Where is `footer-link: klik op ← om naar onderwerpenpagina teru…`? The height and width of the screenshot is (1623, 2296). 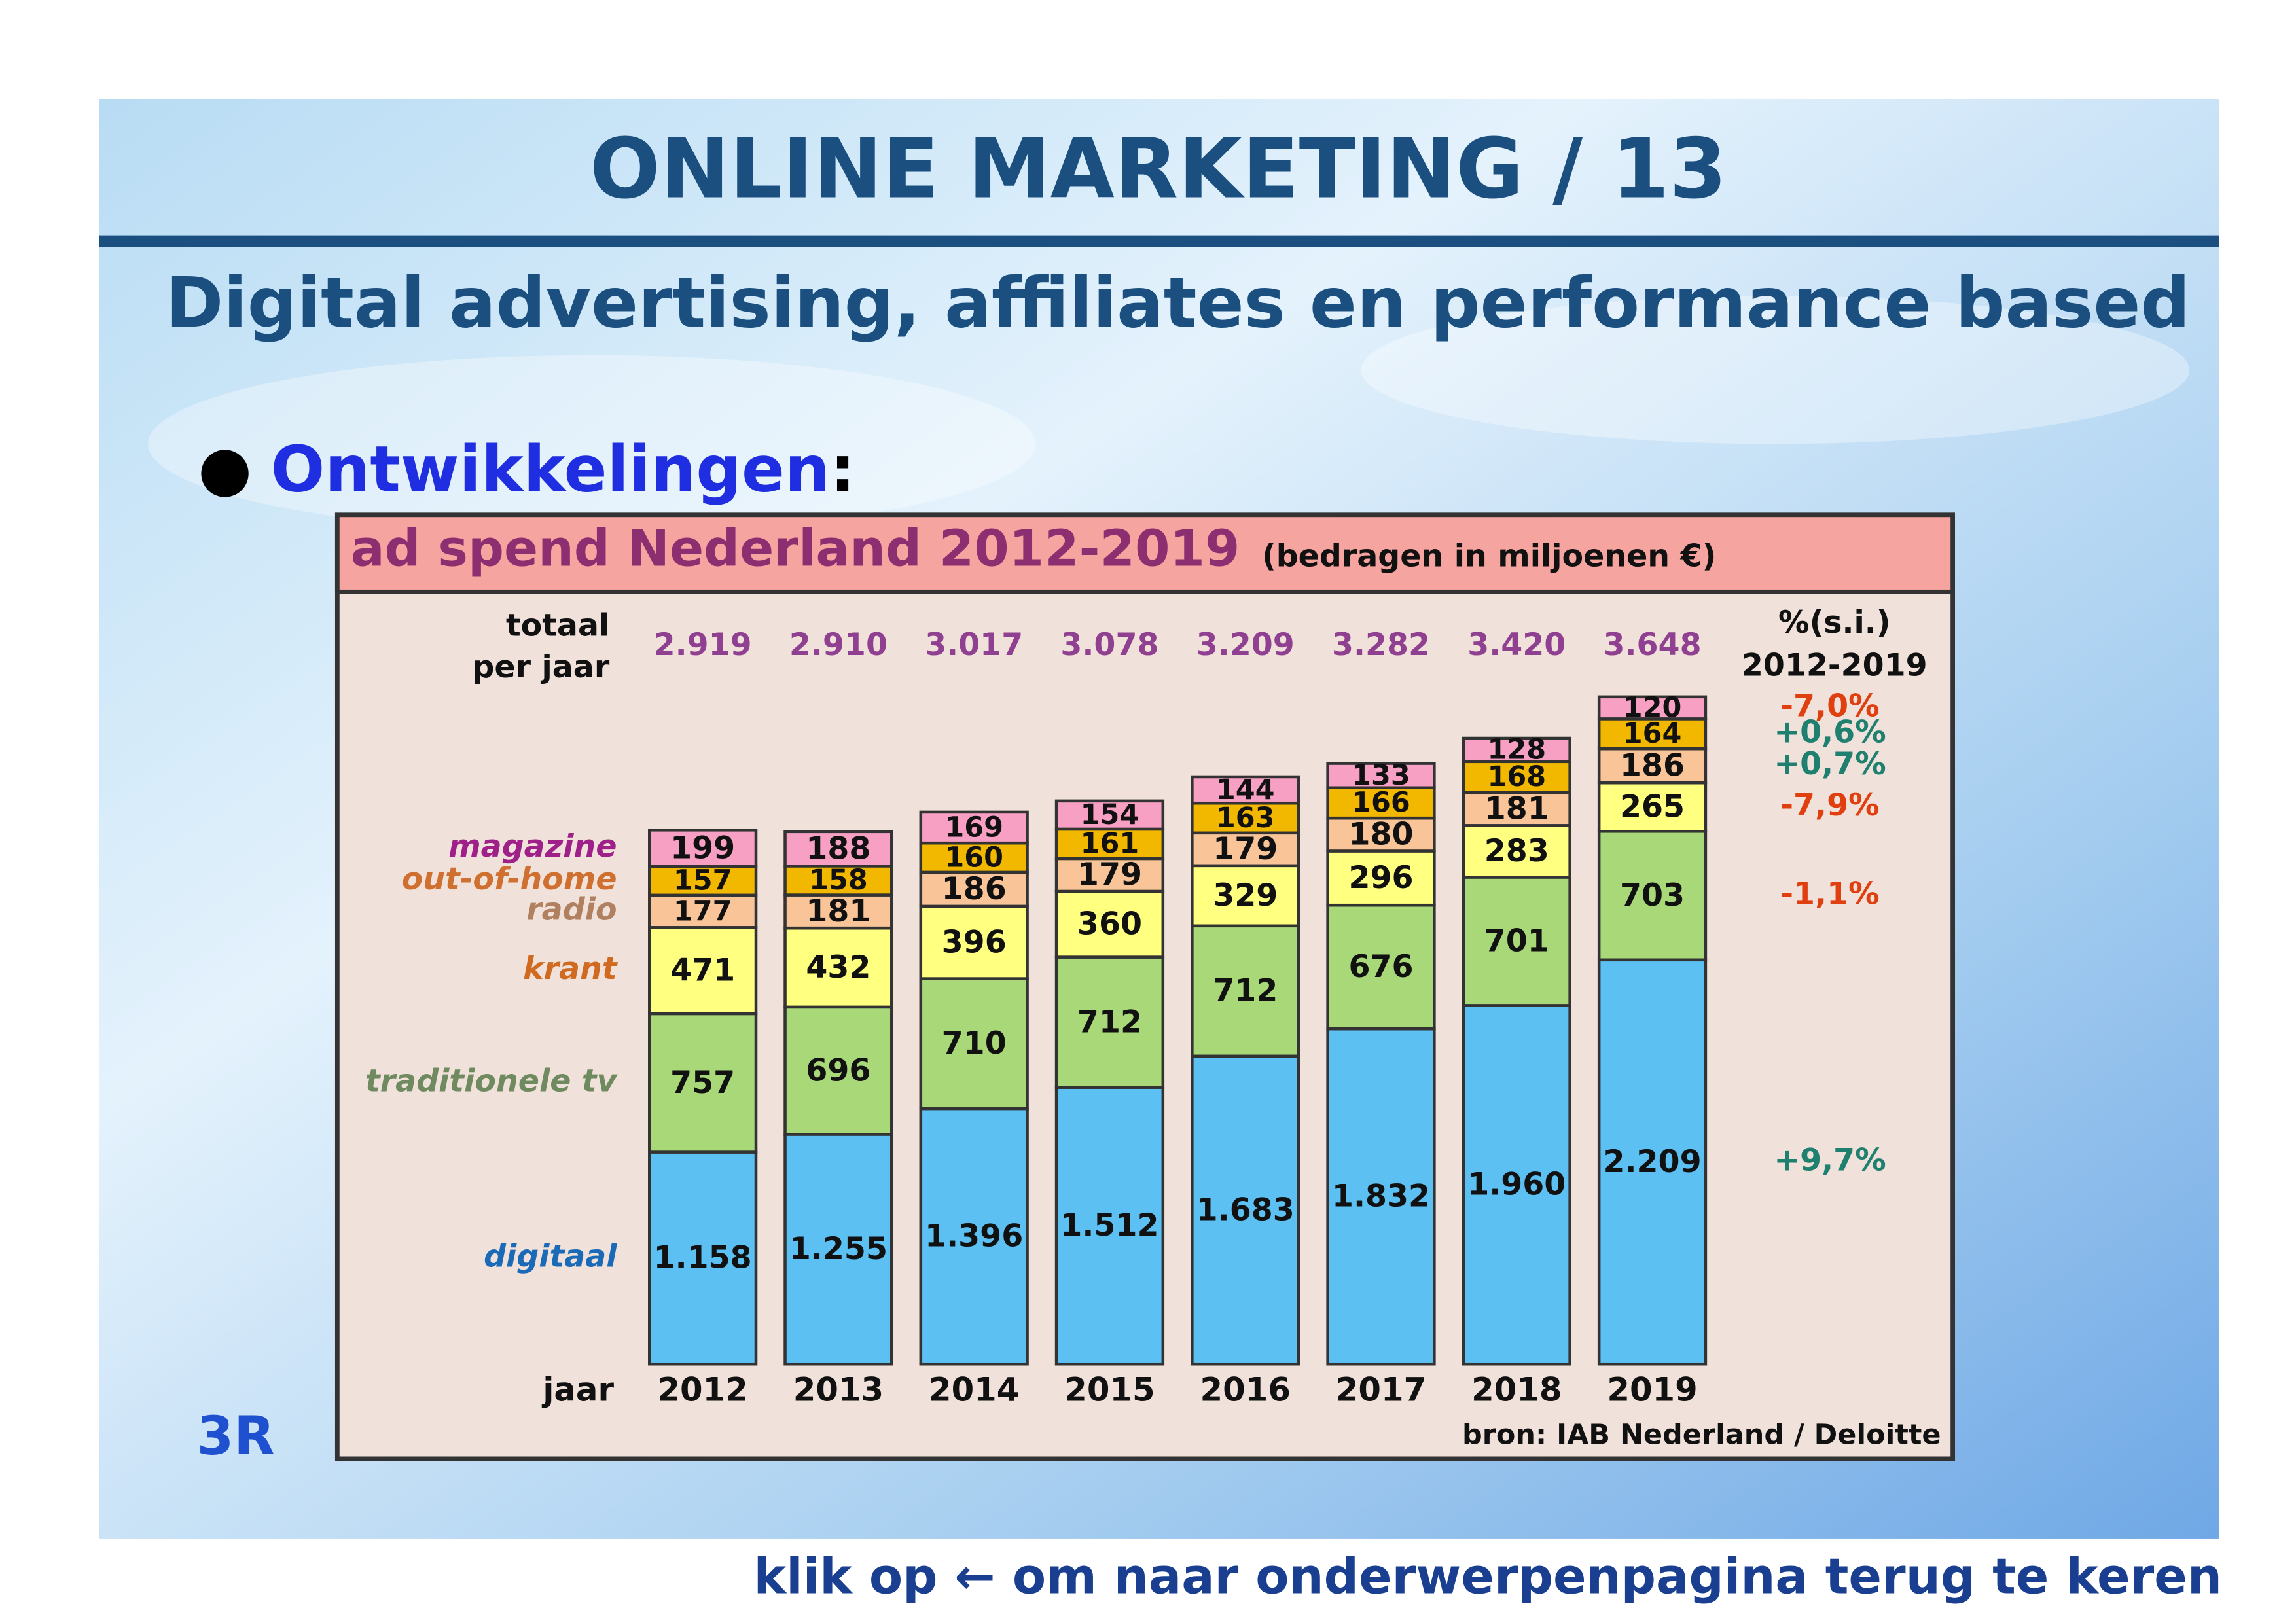
footer-link: klik op ← om naar onderwerpenpagina teru… is located at coordinates (1488, 1577).